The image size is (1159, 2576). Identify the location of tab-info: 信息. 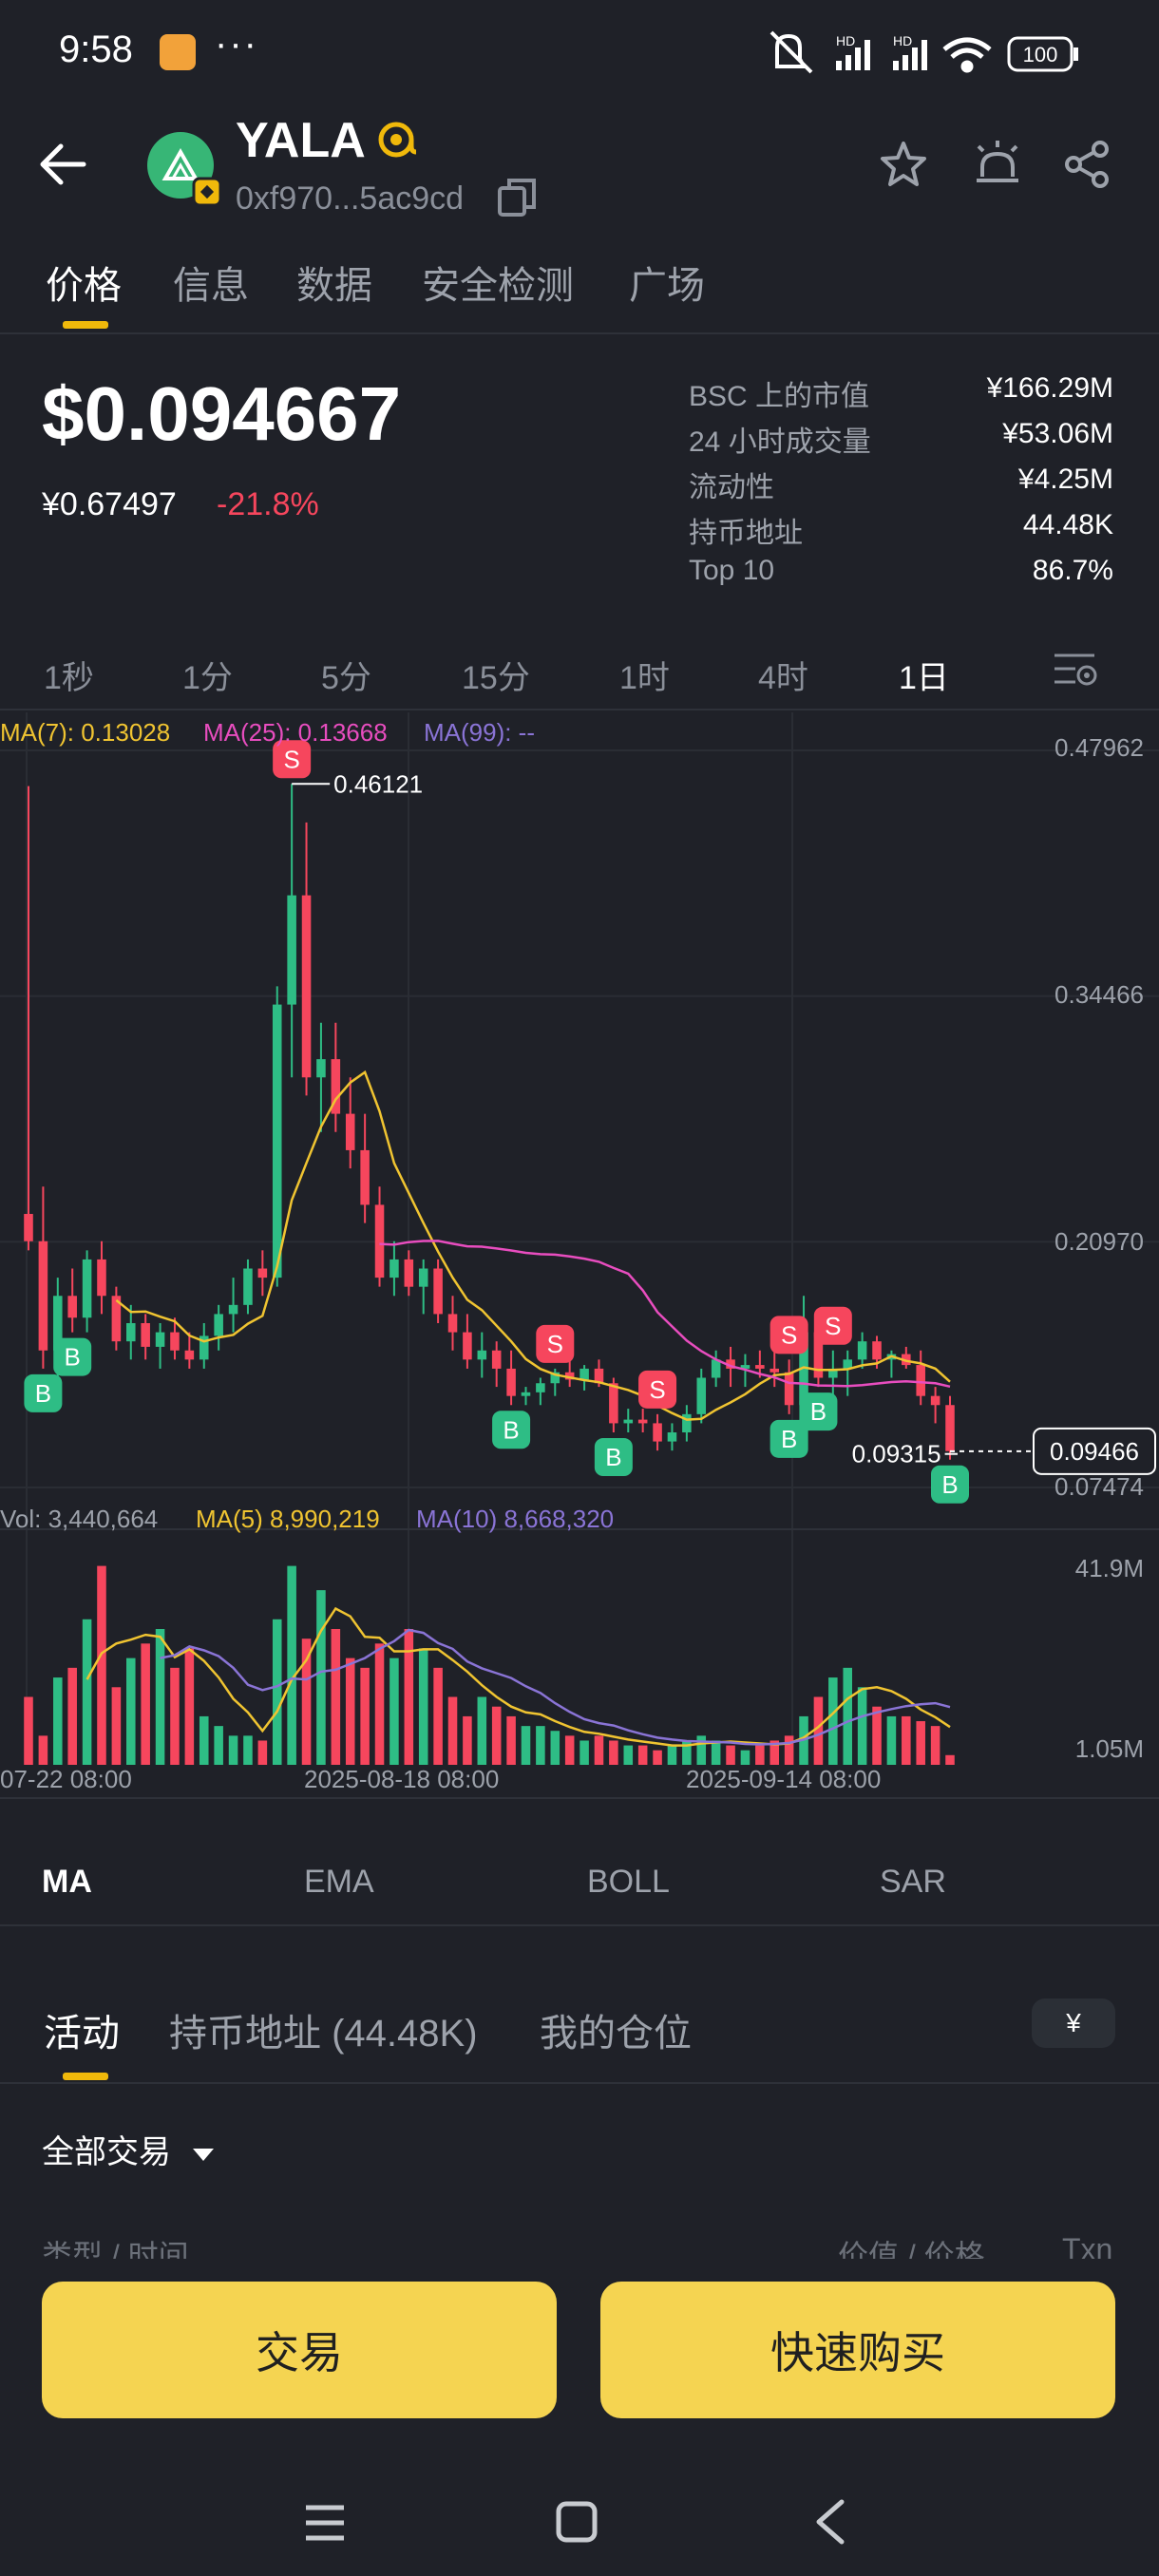
(211, 286).